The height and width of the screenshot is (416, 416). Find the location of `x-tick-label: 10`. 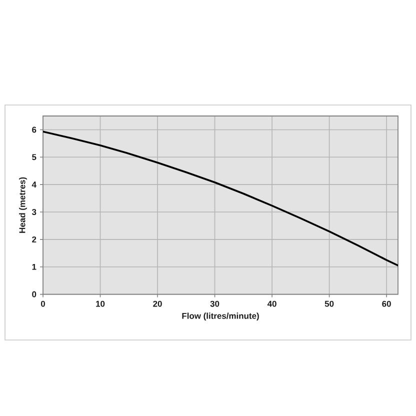

x-tick-label: 10 is located at coordinates (100, 303).